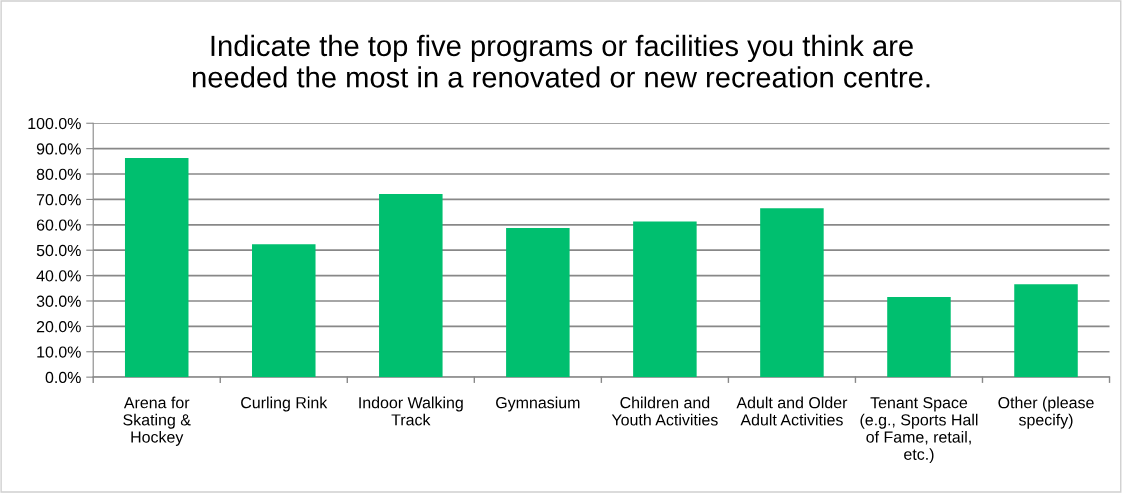 The image size is (1123, 493). I want to click on x-tick-label: Tenant Space (e.g., Sports Hall of Fame, retail, etc.), so click(919, 430).